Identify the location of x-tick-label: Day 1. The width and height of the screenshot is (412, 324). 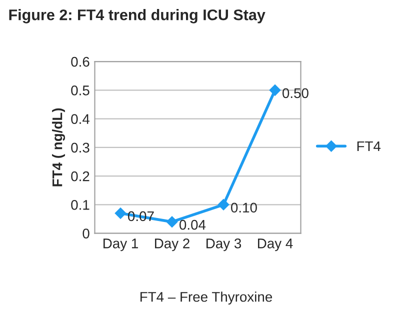
(121, 245).